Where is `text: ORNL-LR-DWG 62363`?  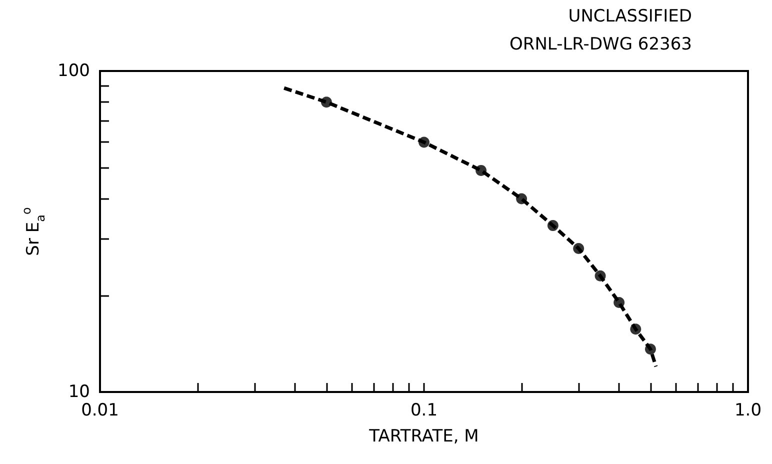
text: ORNL-LR-DWG 62363 is located at coordinates (600, 44).